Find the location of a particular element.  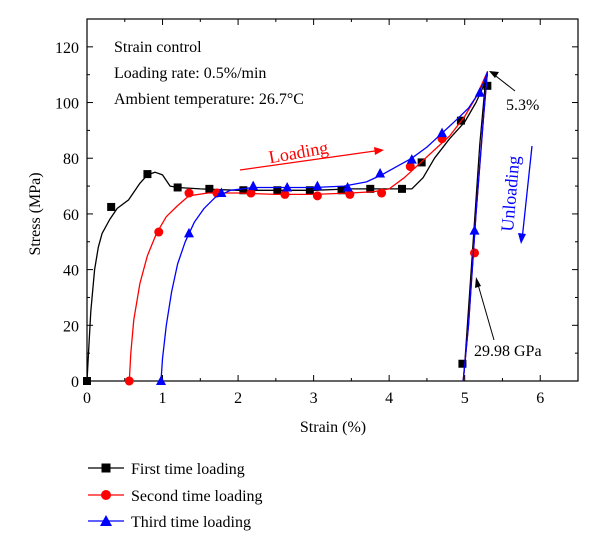

unloading-arrowhead is located at coordinates (522, 238).